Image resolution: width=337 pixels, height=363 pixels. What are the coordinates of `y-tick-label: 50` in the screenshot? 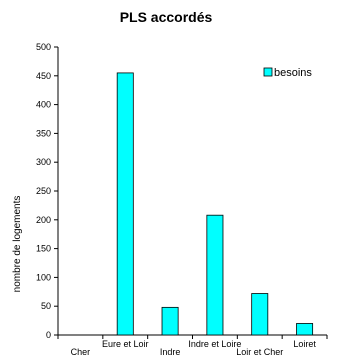 It's located at (46, 306).